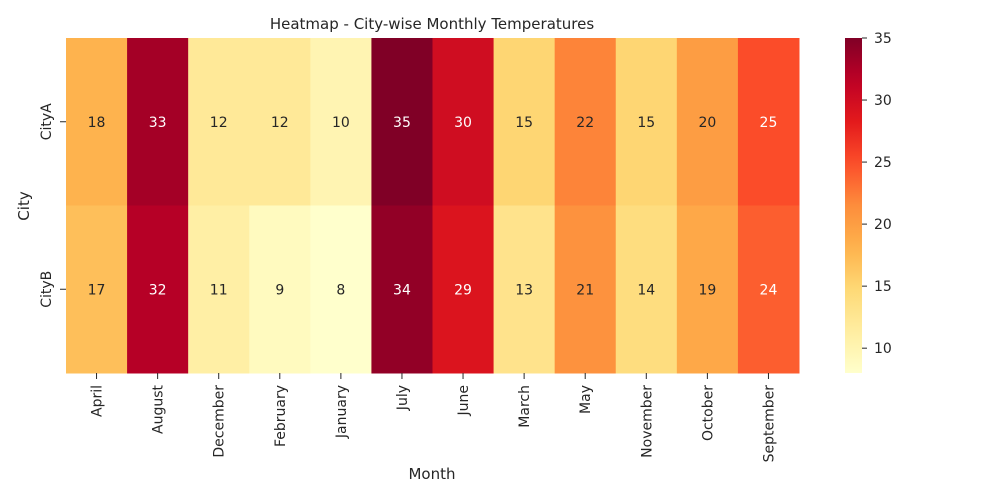 Image resolution: width=1000 pixels, height=500 pixels. I want to click on cell-value-label: 35, so click(402, 123).